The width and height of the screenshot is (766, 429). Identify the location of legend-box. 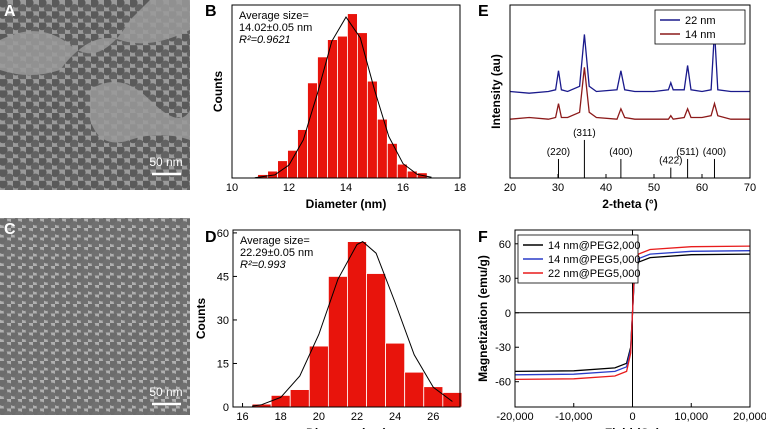
(700, 27).